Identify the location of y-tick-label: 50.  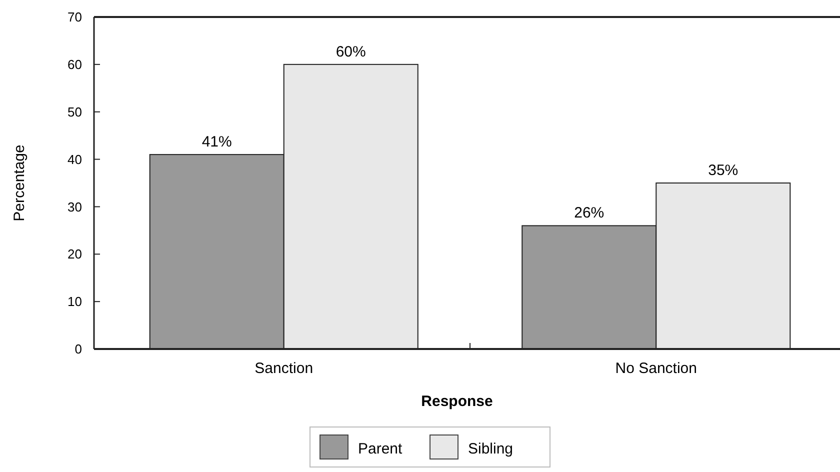
(75, 112).